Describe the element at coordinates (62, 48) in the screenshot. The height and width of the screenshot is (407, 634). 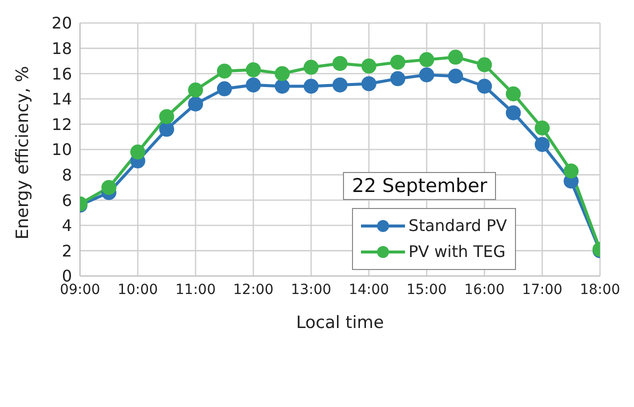
I see `y-tick-label: 18` at that location.